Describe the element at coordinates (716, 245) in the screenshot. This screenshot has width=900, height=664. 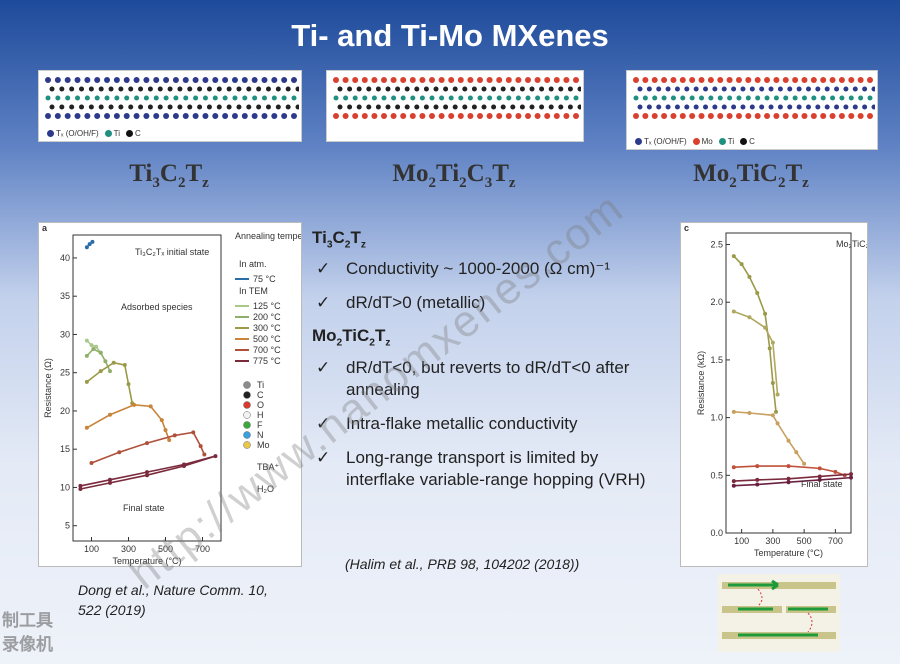
I see `y-tick-label: 2.5` at that location.